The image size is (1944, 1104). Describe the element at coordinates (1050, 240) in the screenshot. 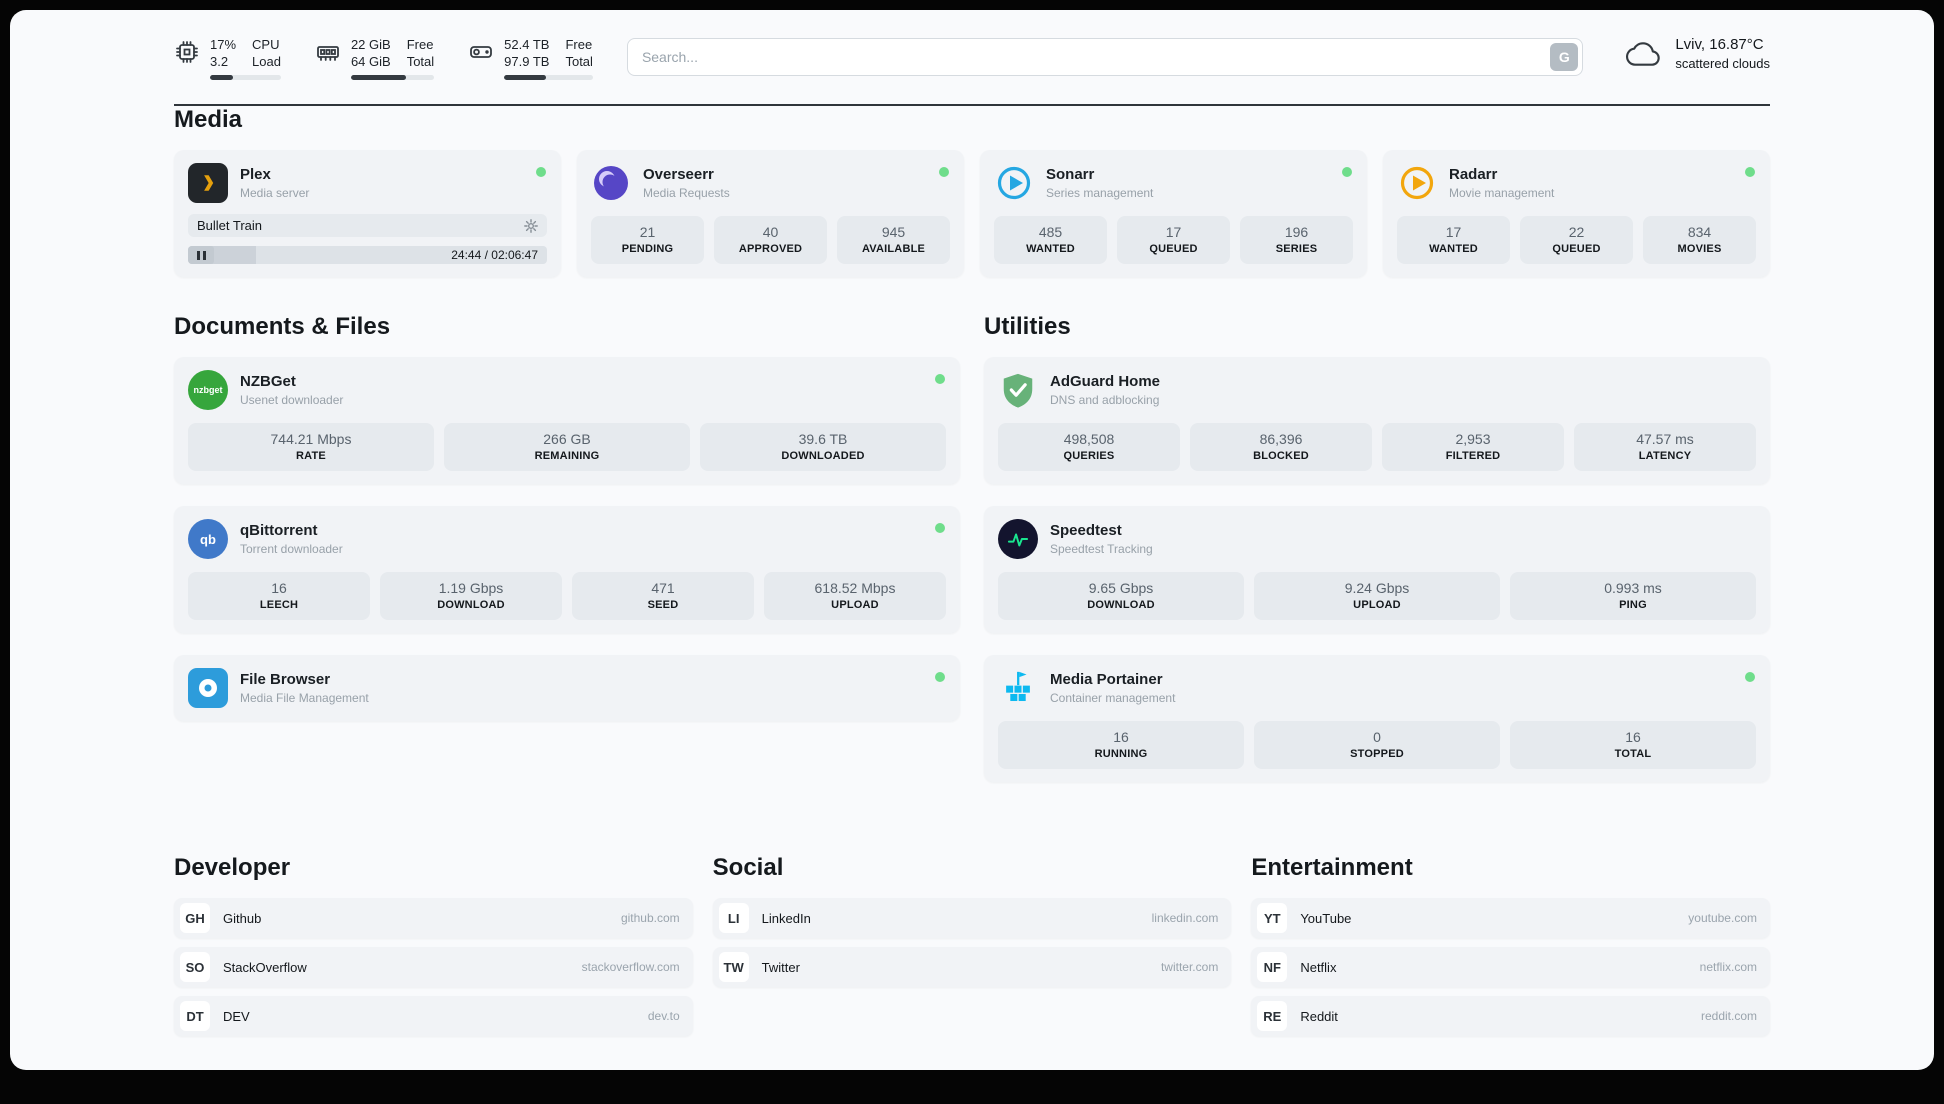

I see `stat-wanted: 485 WANTED` at that location.